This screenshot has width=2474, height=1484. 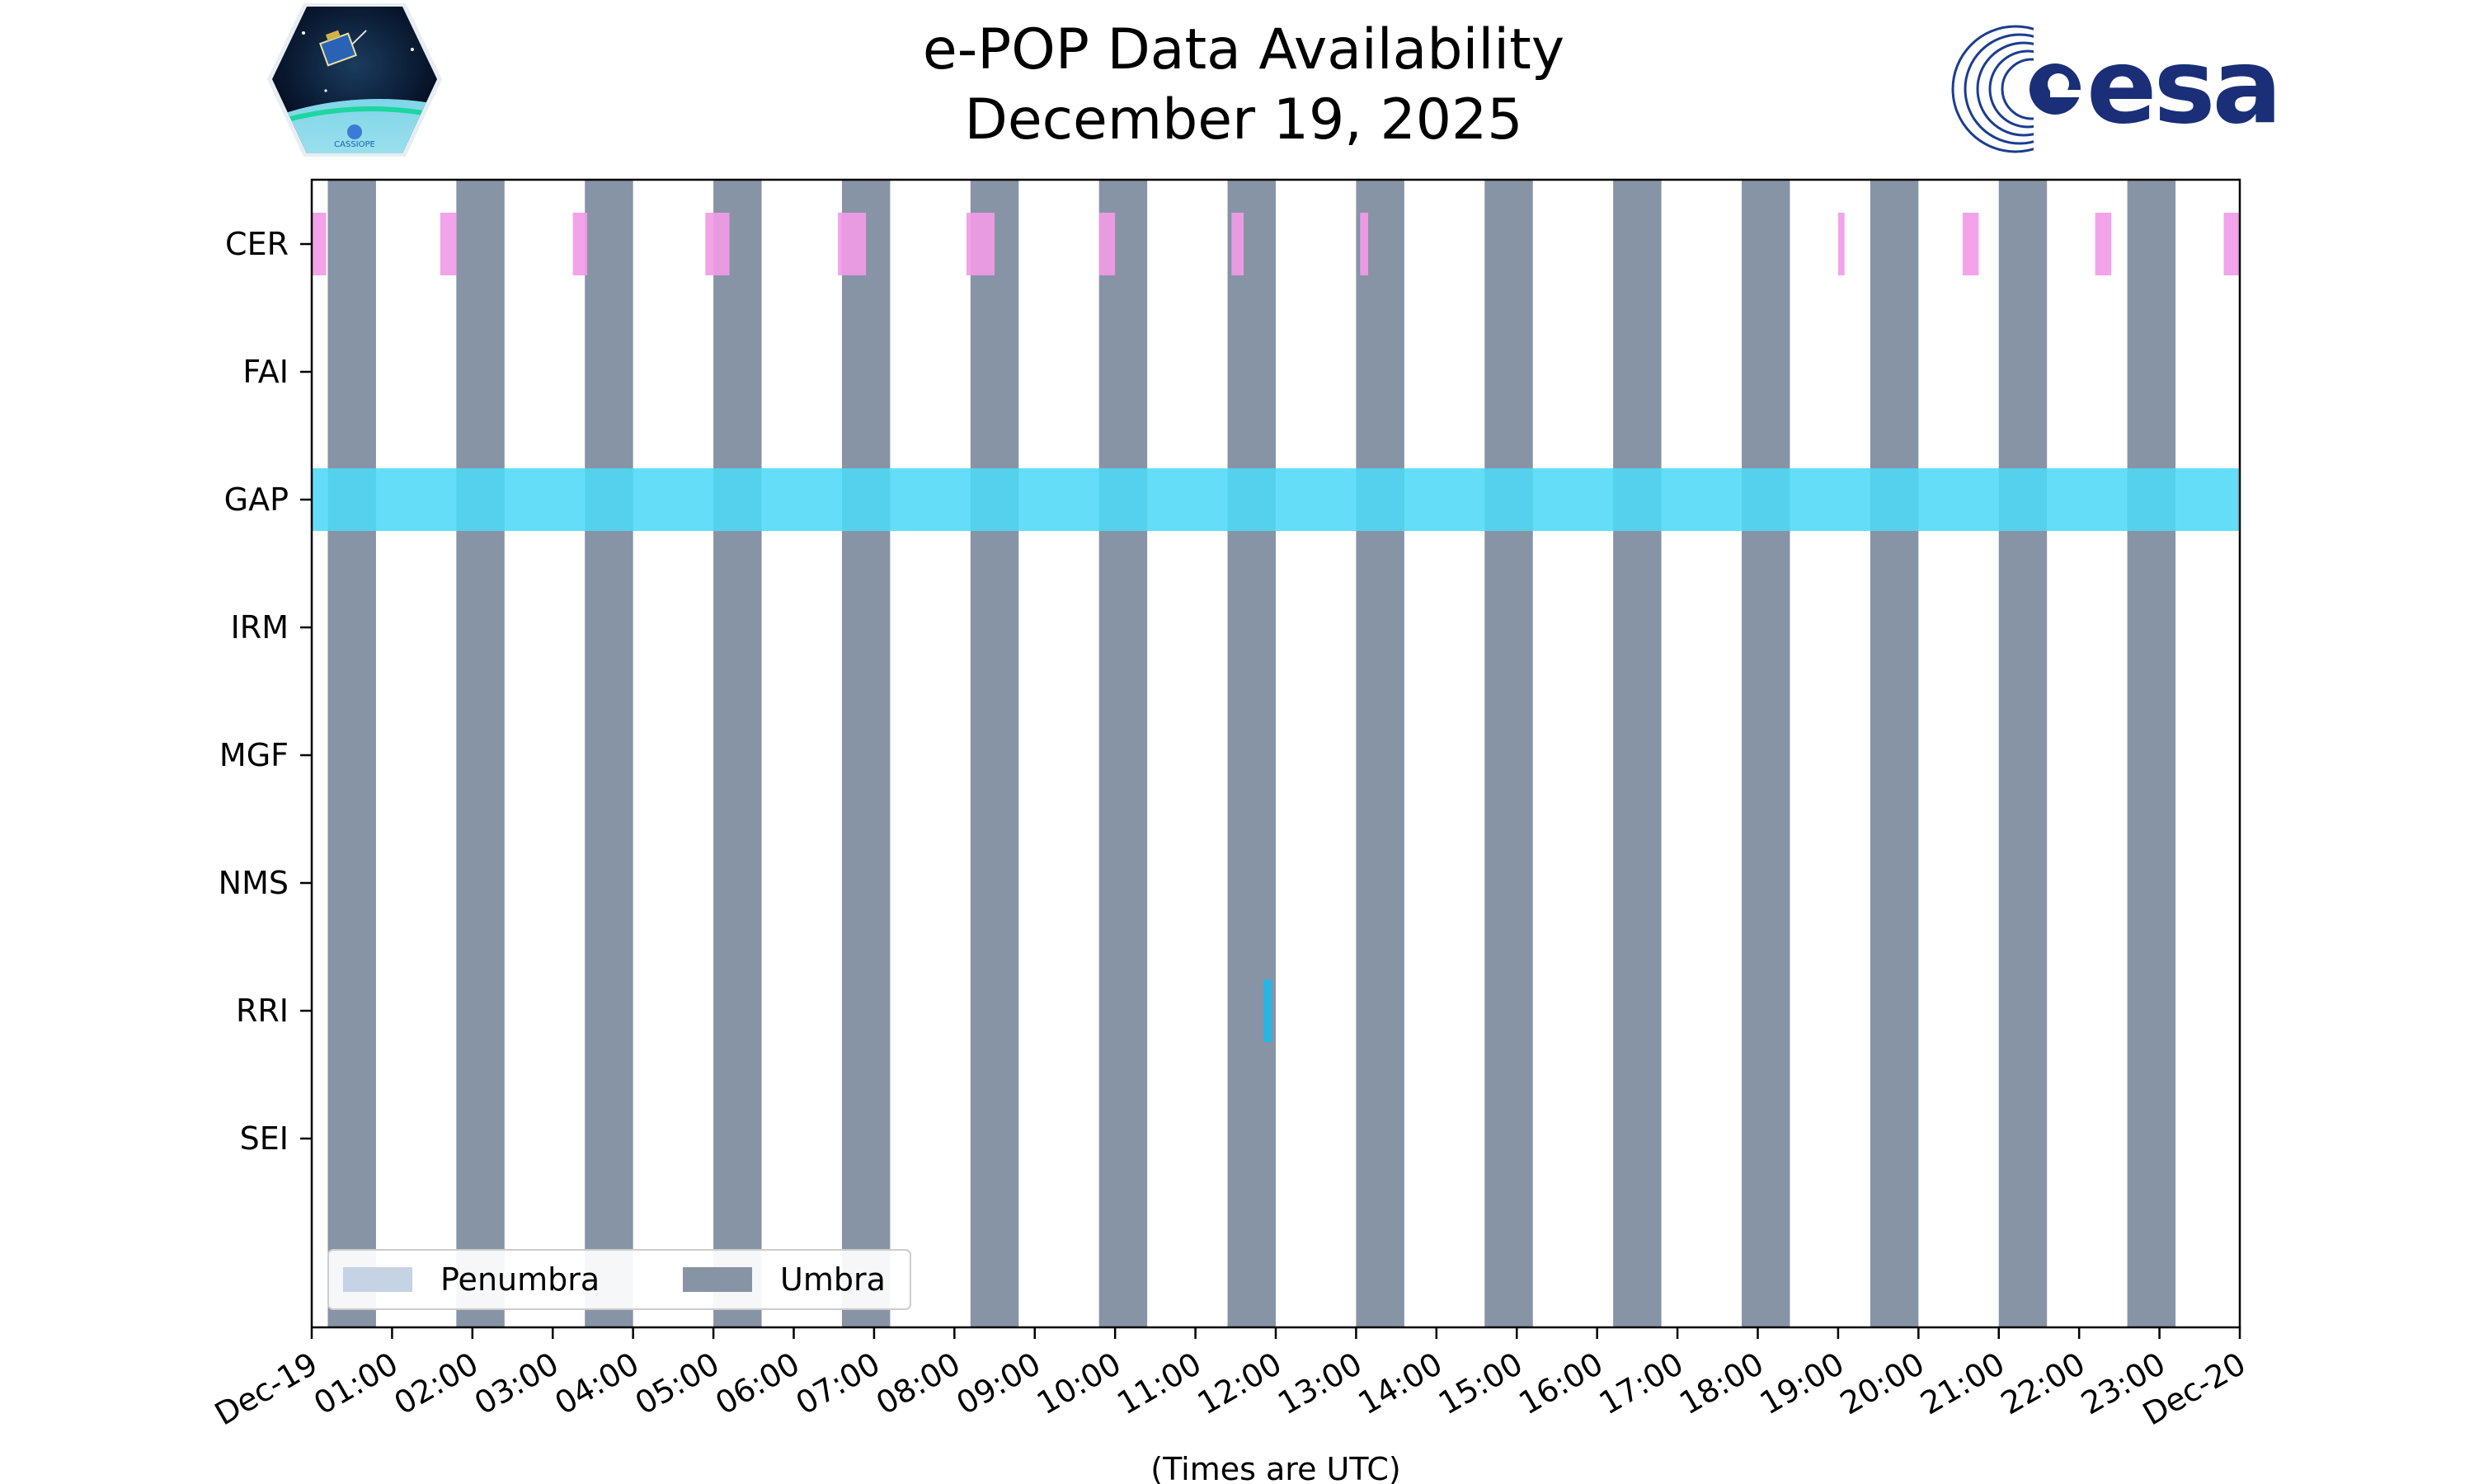 What do you see at coordinates (833, 1279) in the screenshot?
I see `legend-label-umbra: Umbra` at bounding box center [833, 1279].